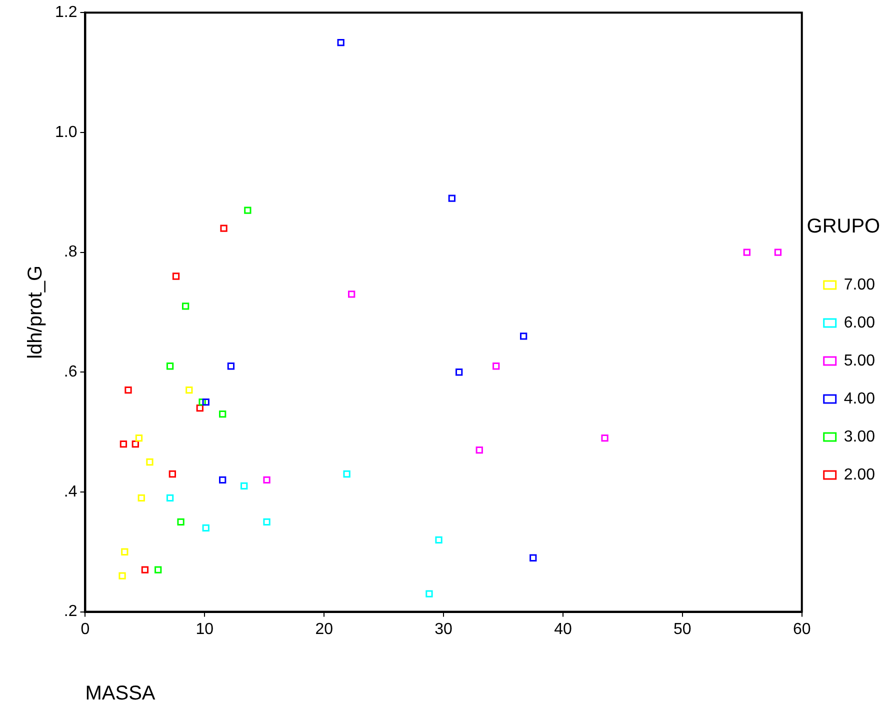 Image resolution: width=895 pixels, height=715 pixels. What do you see at coordinates (324, 629) in the screenshot?
I see `x-tick-label: 20` at bounding box center [324, 629].